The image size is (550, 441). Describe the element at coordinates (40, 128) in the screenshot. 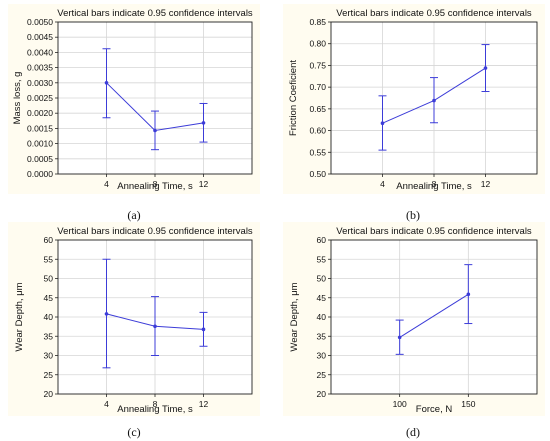

I see `y-tick-label-a: 0.0015` at that location.